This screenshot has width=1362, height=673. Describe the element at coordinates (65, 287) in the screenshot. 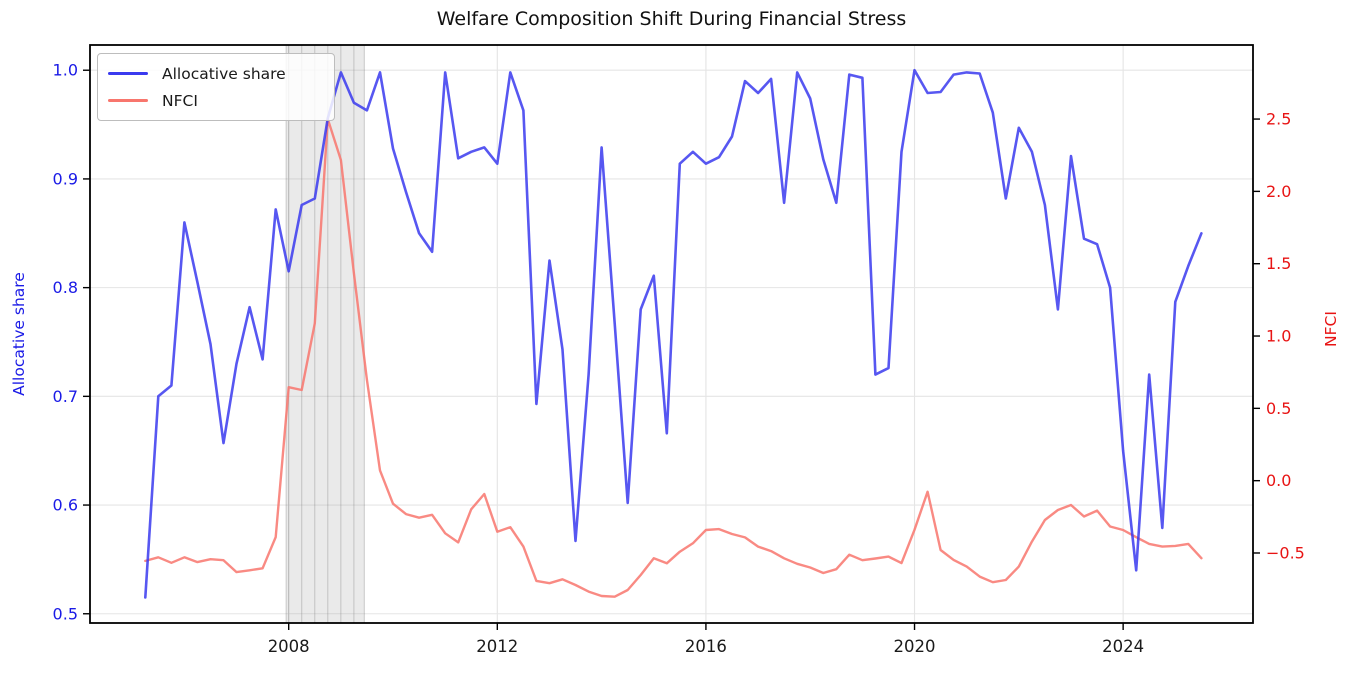

I see `svg-text: 0.8` at that location.